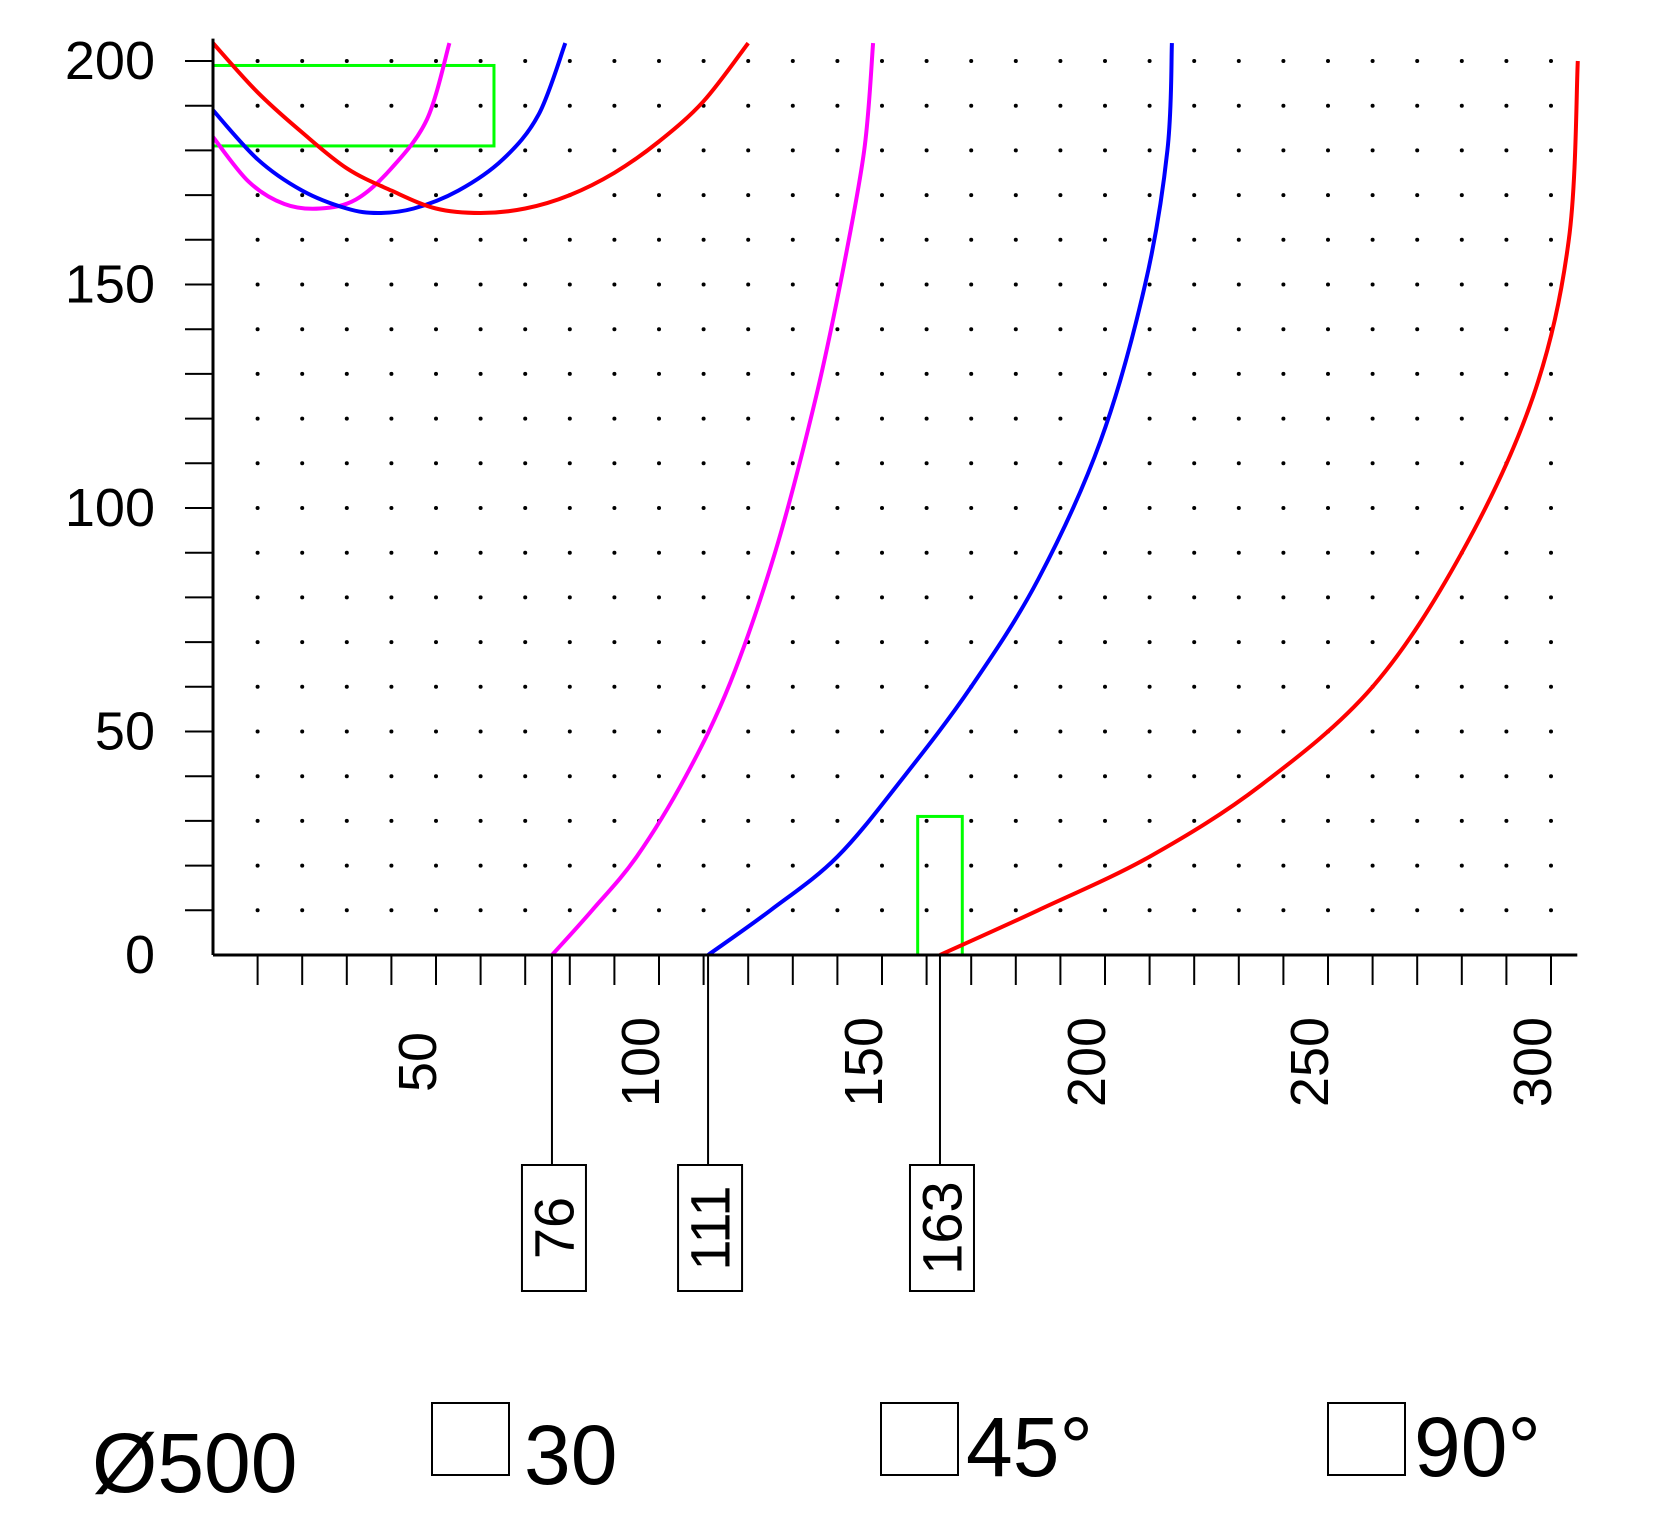 Image resolution: width=1660 pixels, height=1539 pixels. What do you see at coordinates (1029, 1447) in the screenshot?
I see `legend-label-45: 45°` at bounding box center [1029, 1447].